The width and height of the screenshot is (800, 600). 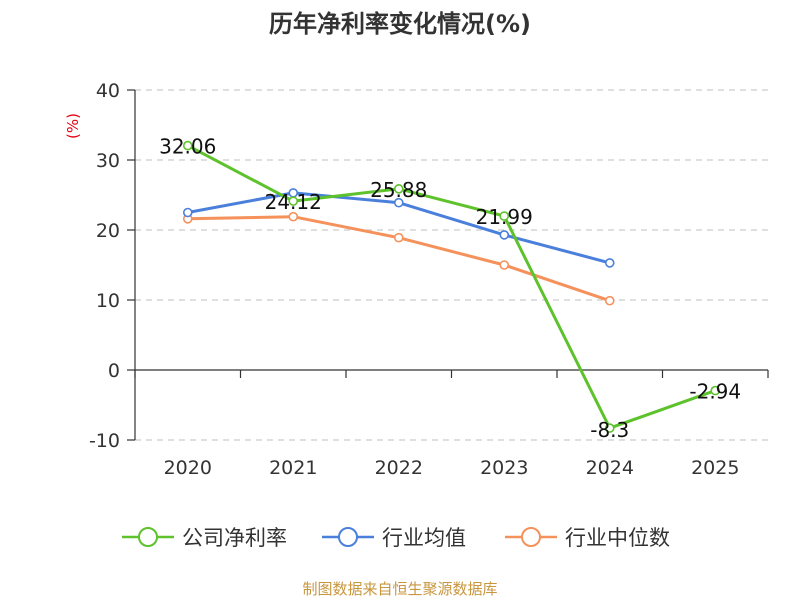 What do you see at coordinates (187, 212) in the screenshot?
I see `data-point-s1-2020` at bounding box center [187, 212].